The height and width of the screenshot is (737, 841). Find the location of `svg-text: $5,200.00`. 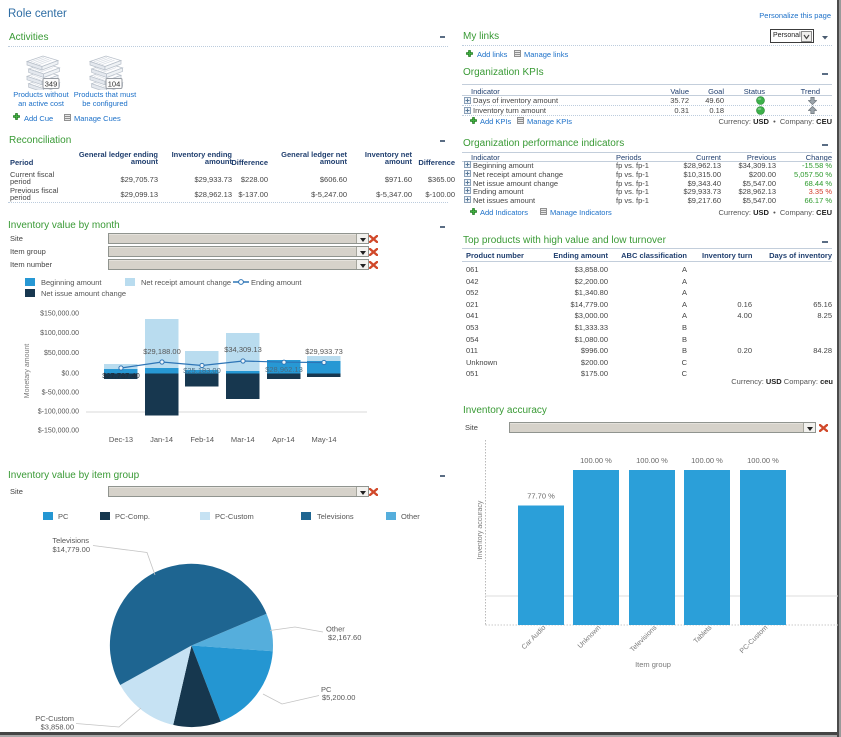

svg-text: $5,200.00 is located at coordinates (338, 697).